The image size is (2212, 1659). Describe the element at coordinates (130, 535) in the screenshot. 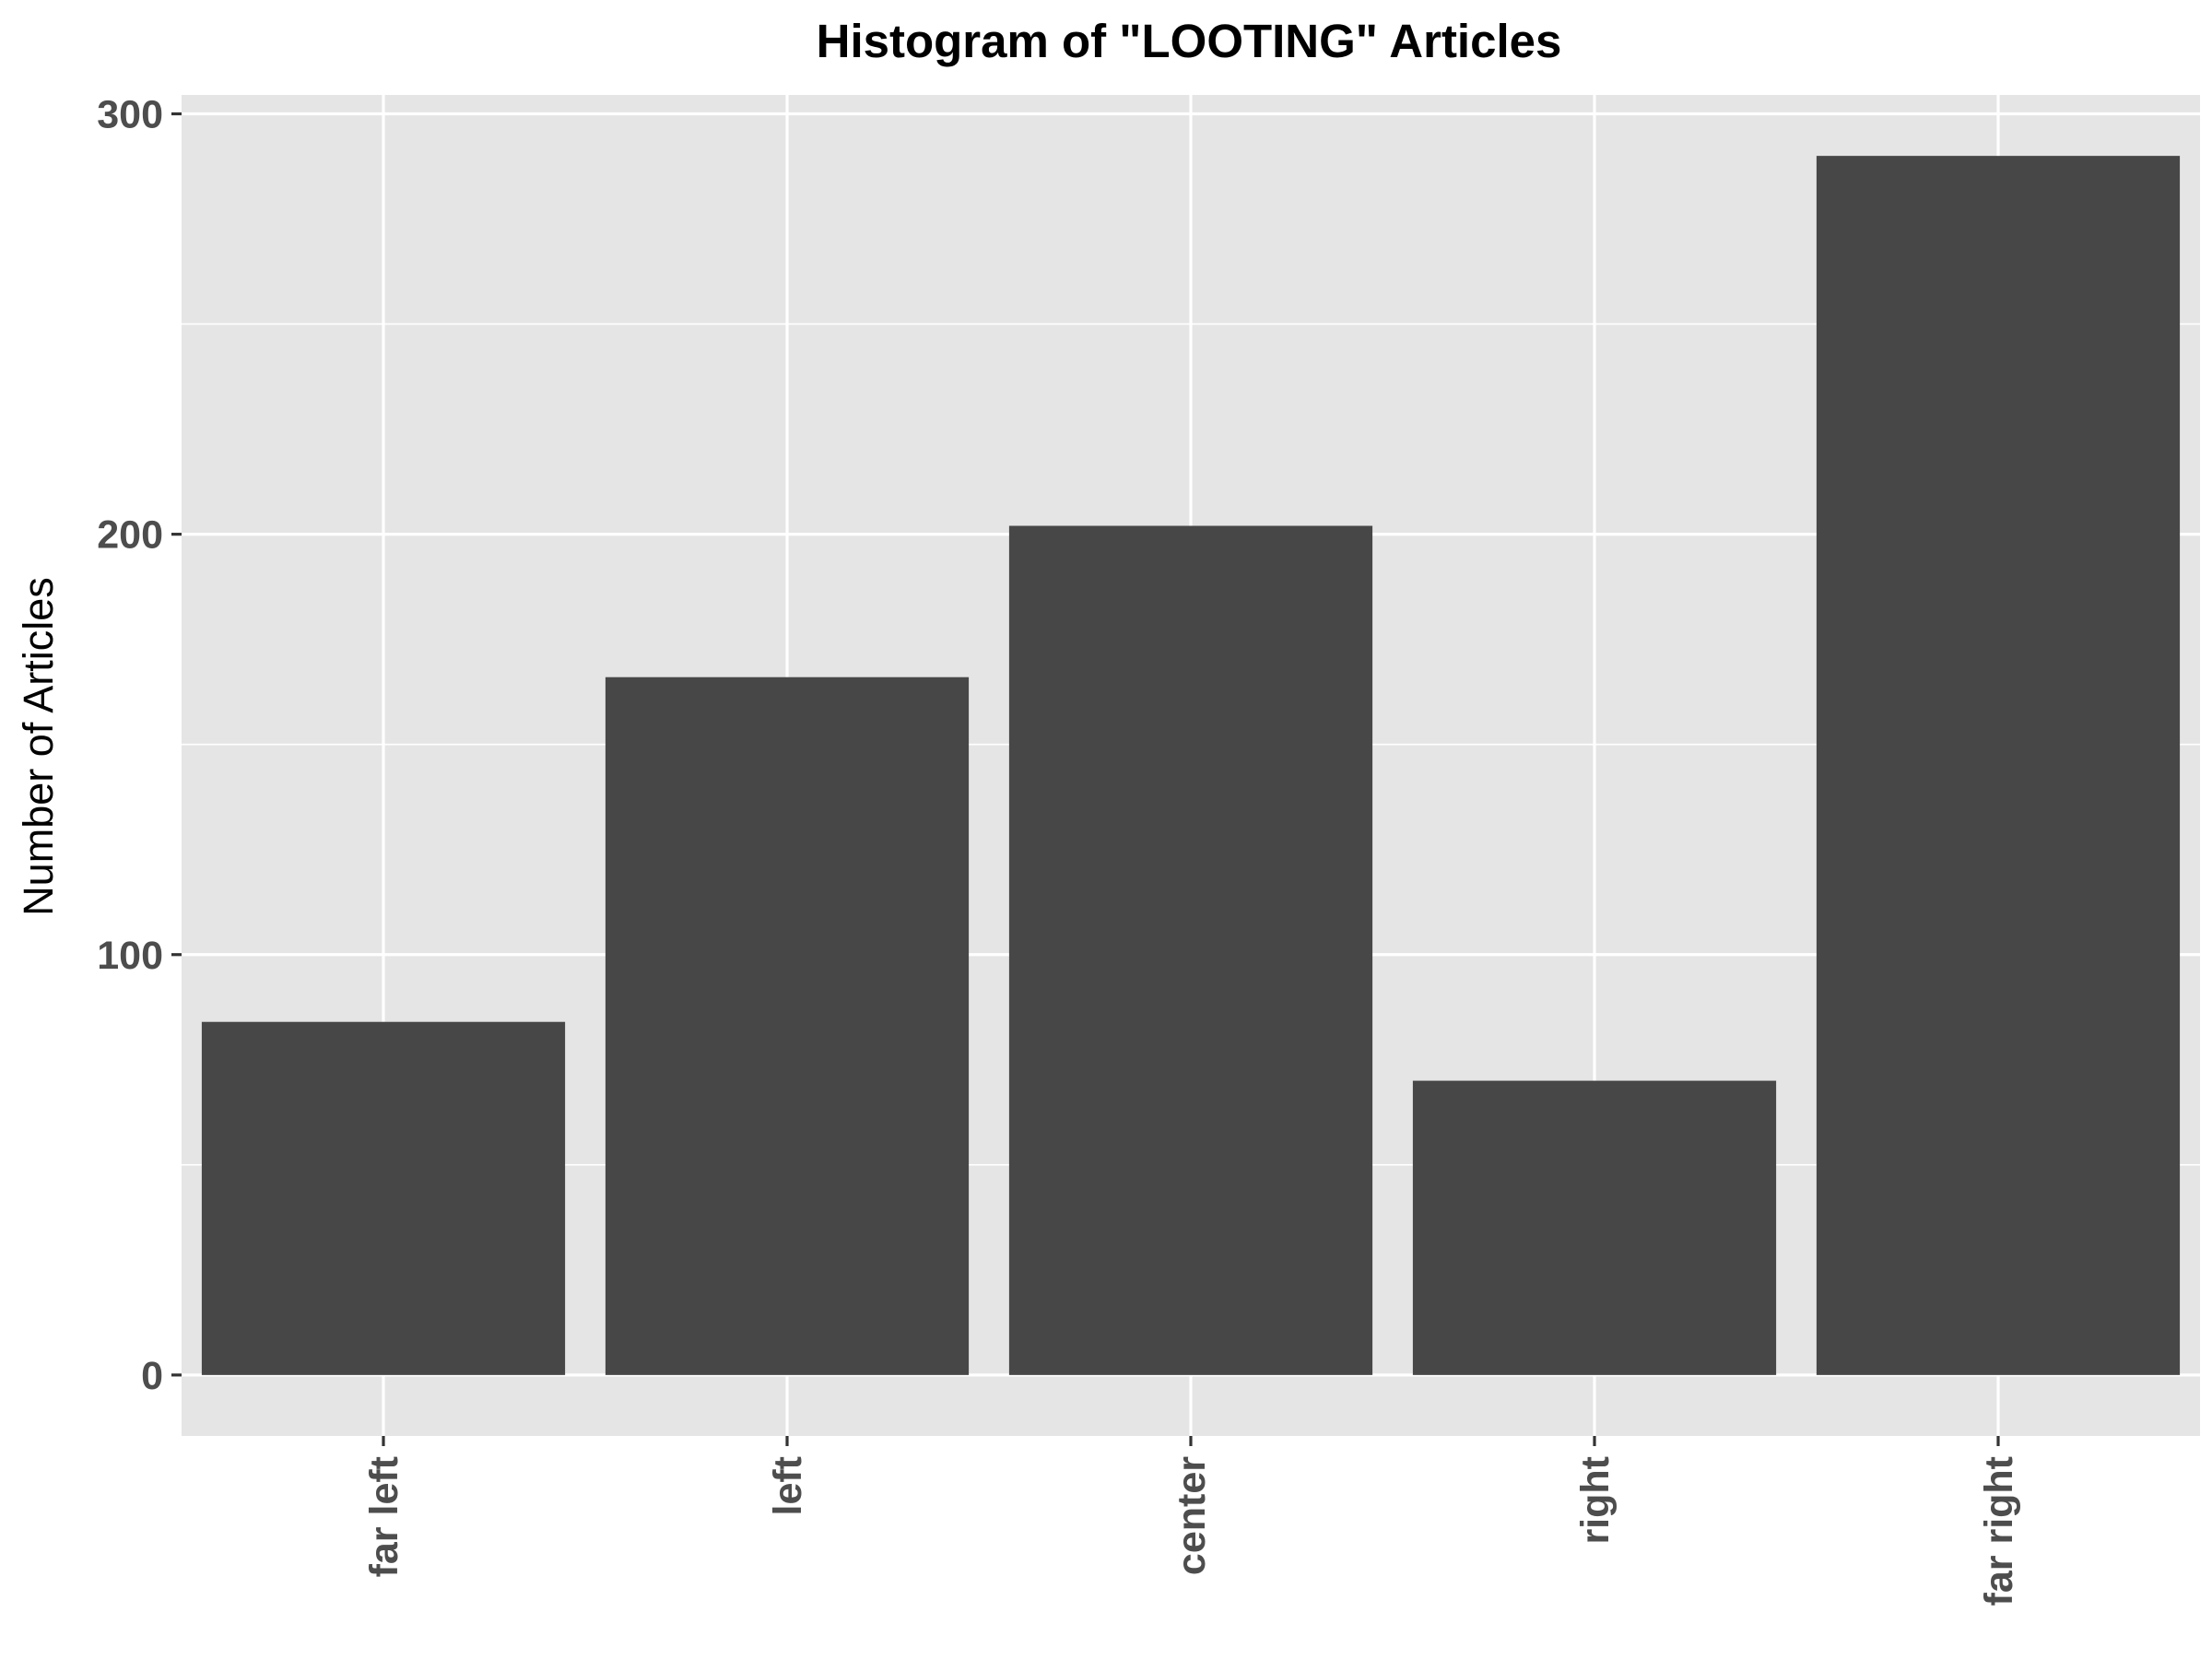

I see `y-tick-label: 200` at that location.